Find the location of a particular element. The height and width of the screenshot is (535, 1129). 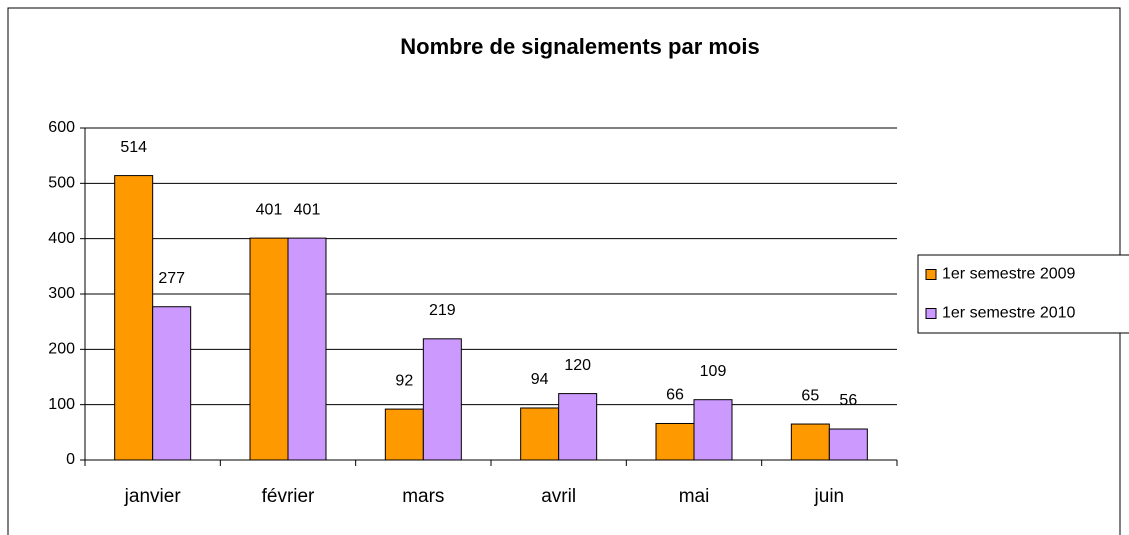

chart-title: Nombre de signalements par mois is located at coordinates (579, 46).